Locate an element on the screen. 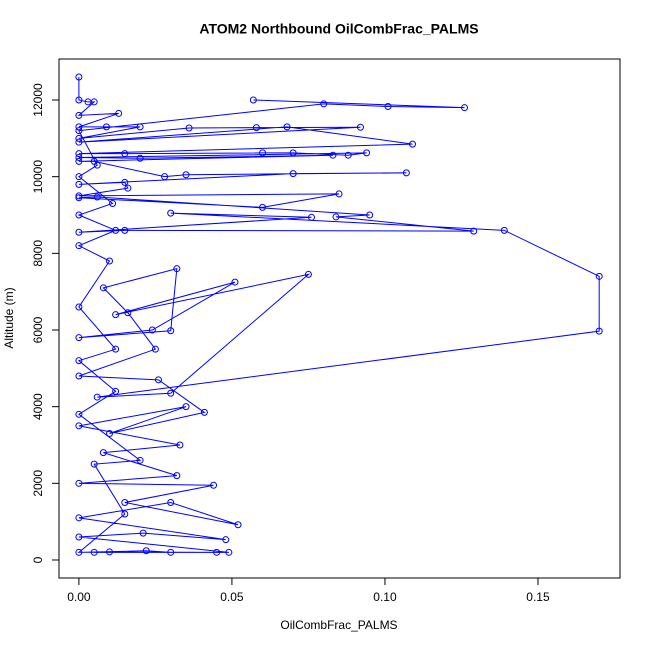 The height and width of the screenshot is (650, 650). chart-title: ATOM2 Northbound OilCombFrac_PALMS is located at coordinates (338, 29).